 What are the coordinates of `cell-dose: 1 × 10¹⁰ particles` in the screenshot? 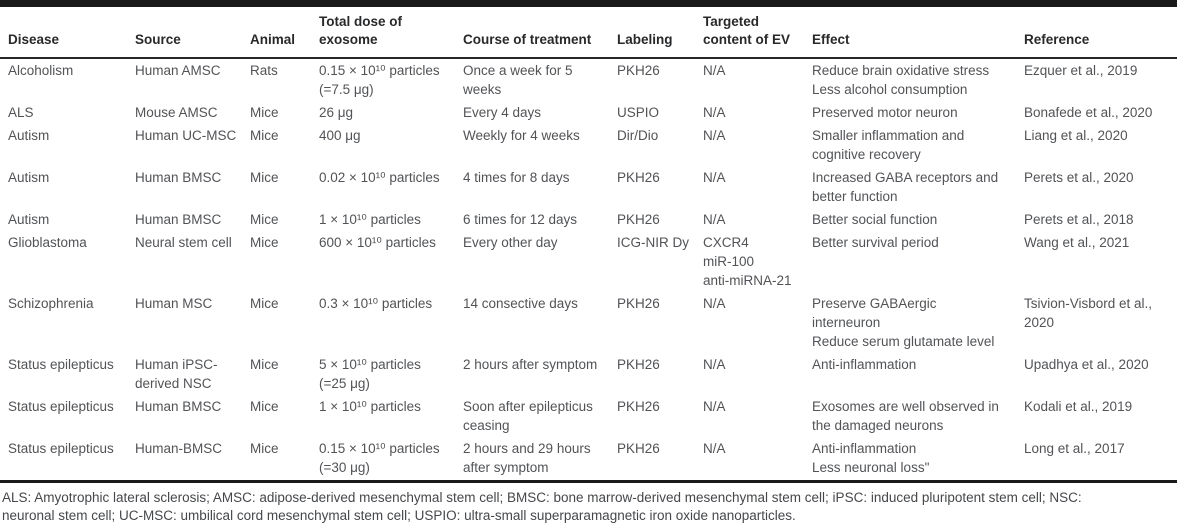 It's located at (370, 219).